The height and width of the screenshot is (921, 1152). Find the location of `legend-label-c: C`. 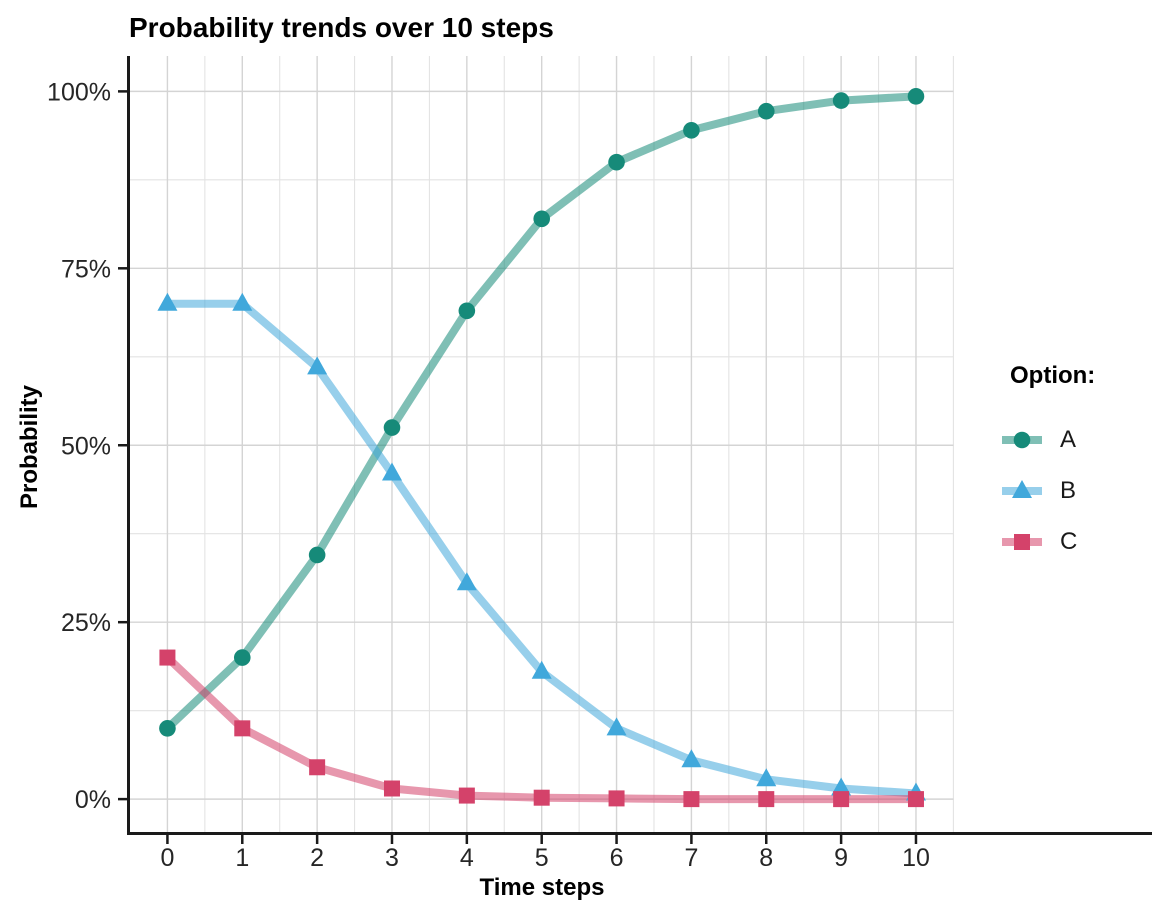

legend-label-c: C is located at coordinates (1069, 541).